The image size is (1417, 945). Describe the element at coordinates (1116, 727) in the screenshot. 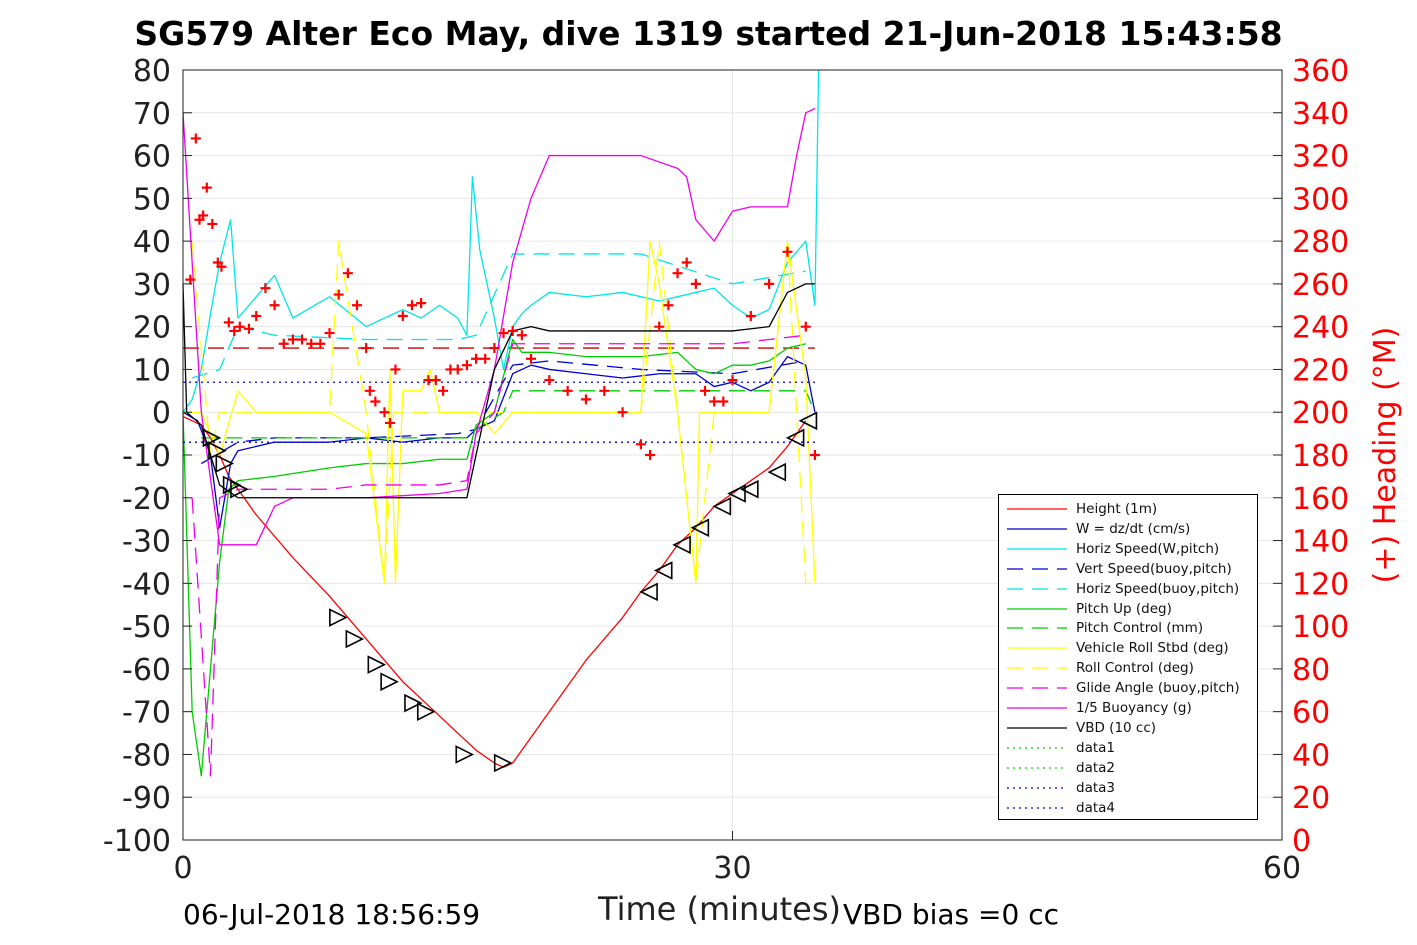

I see `legend-label: VBD (10 cc)` at that location.